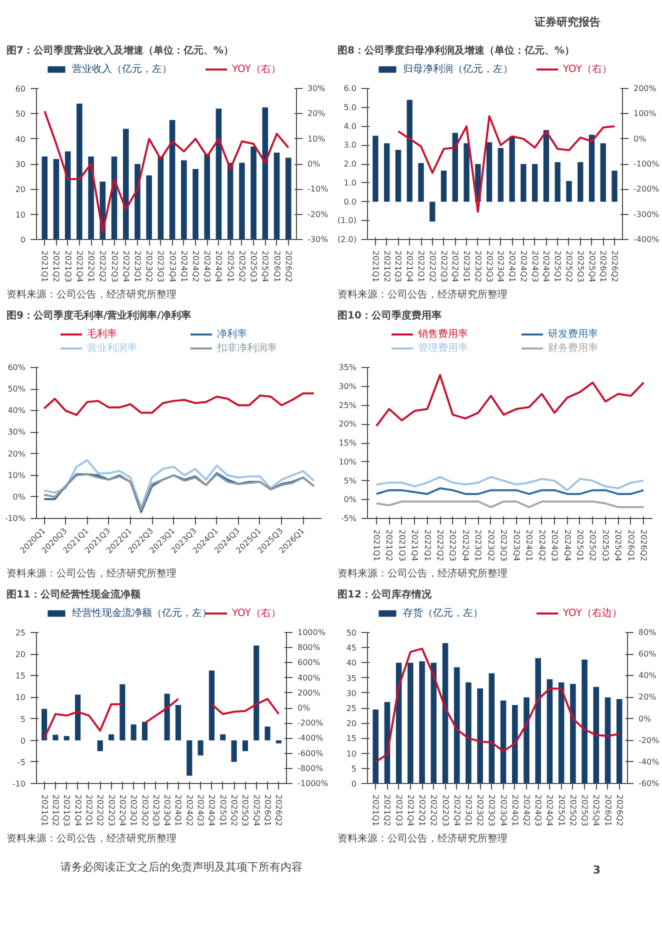 The width and height of the screenshot is (662, 936). I want to click on x-tick-label: 2024Q3, so click(555, 546).